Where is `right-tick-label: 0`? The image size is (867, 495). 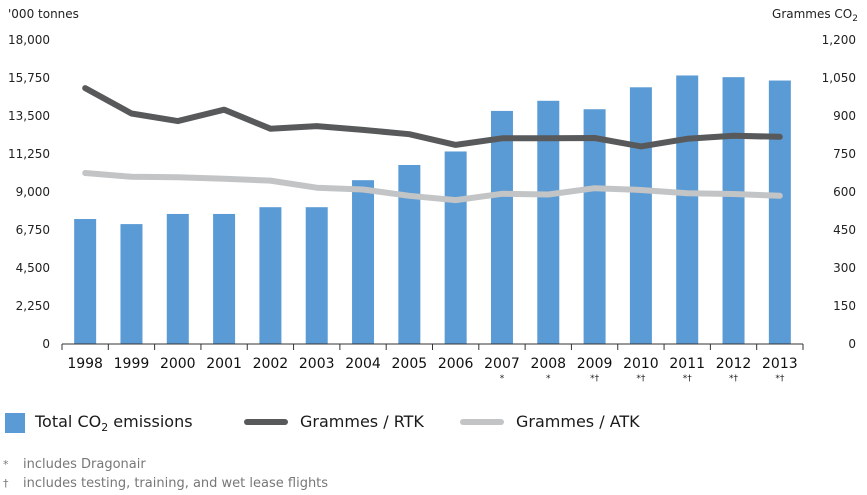
right-tick-label: 0 is located at coordinates (852, 344).